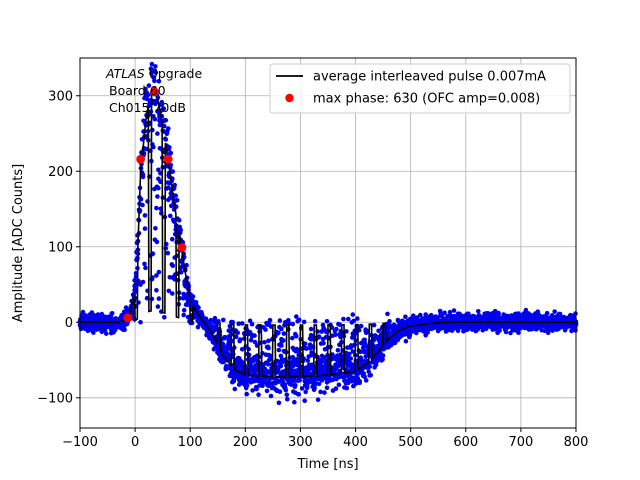 This screenshot has height=480, width=640. What do you see at coordinates (155, 205) in the screenshot?
I see `max-phase-points` at bounding box center [155, 205].